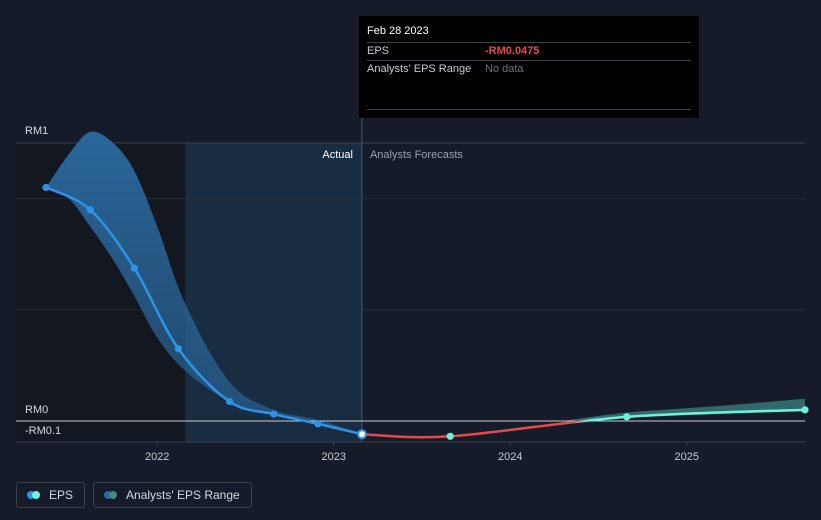 This screenshot has height=520, width=821. What do you see at coordinates (419, 69) in the screenshot?
I see `tooltip-range-label: Analysts' EPS Range` at bounding box center [419, 69].